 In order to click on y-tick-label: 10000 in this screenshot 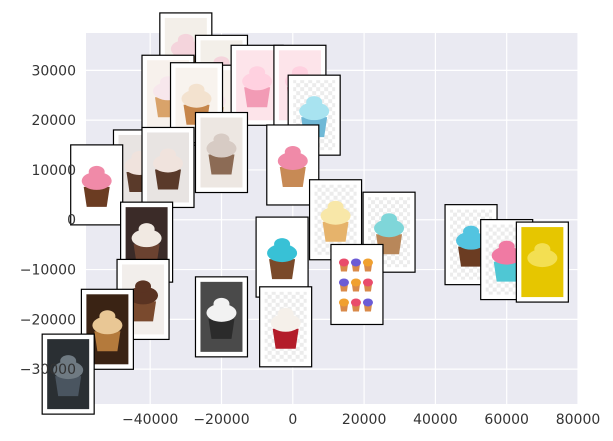, I will do `click(53, 171)`.